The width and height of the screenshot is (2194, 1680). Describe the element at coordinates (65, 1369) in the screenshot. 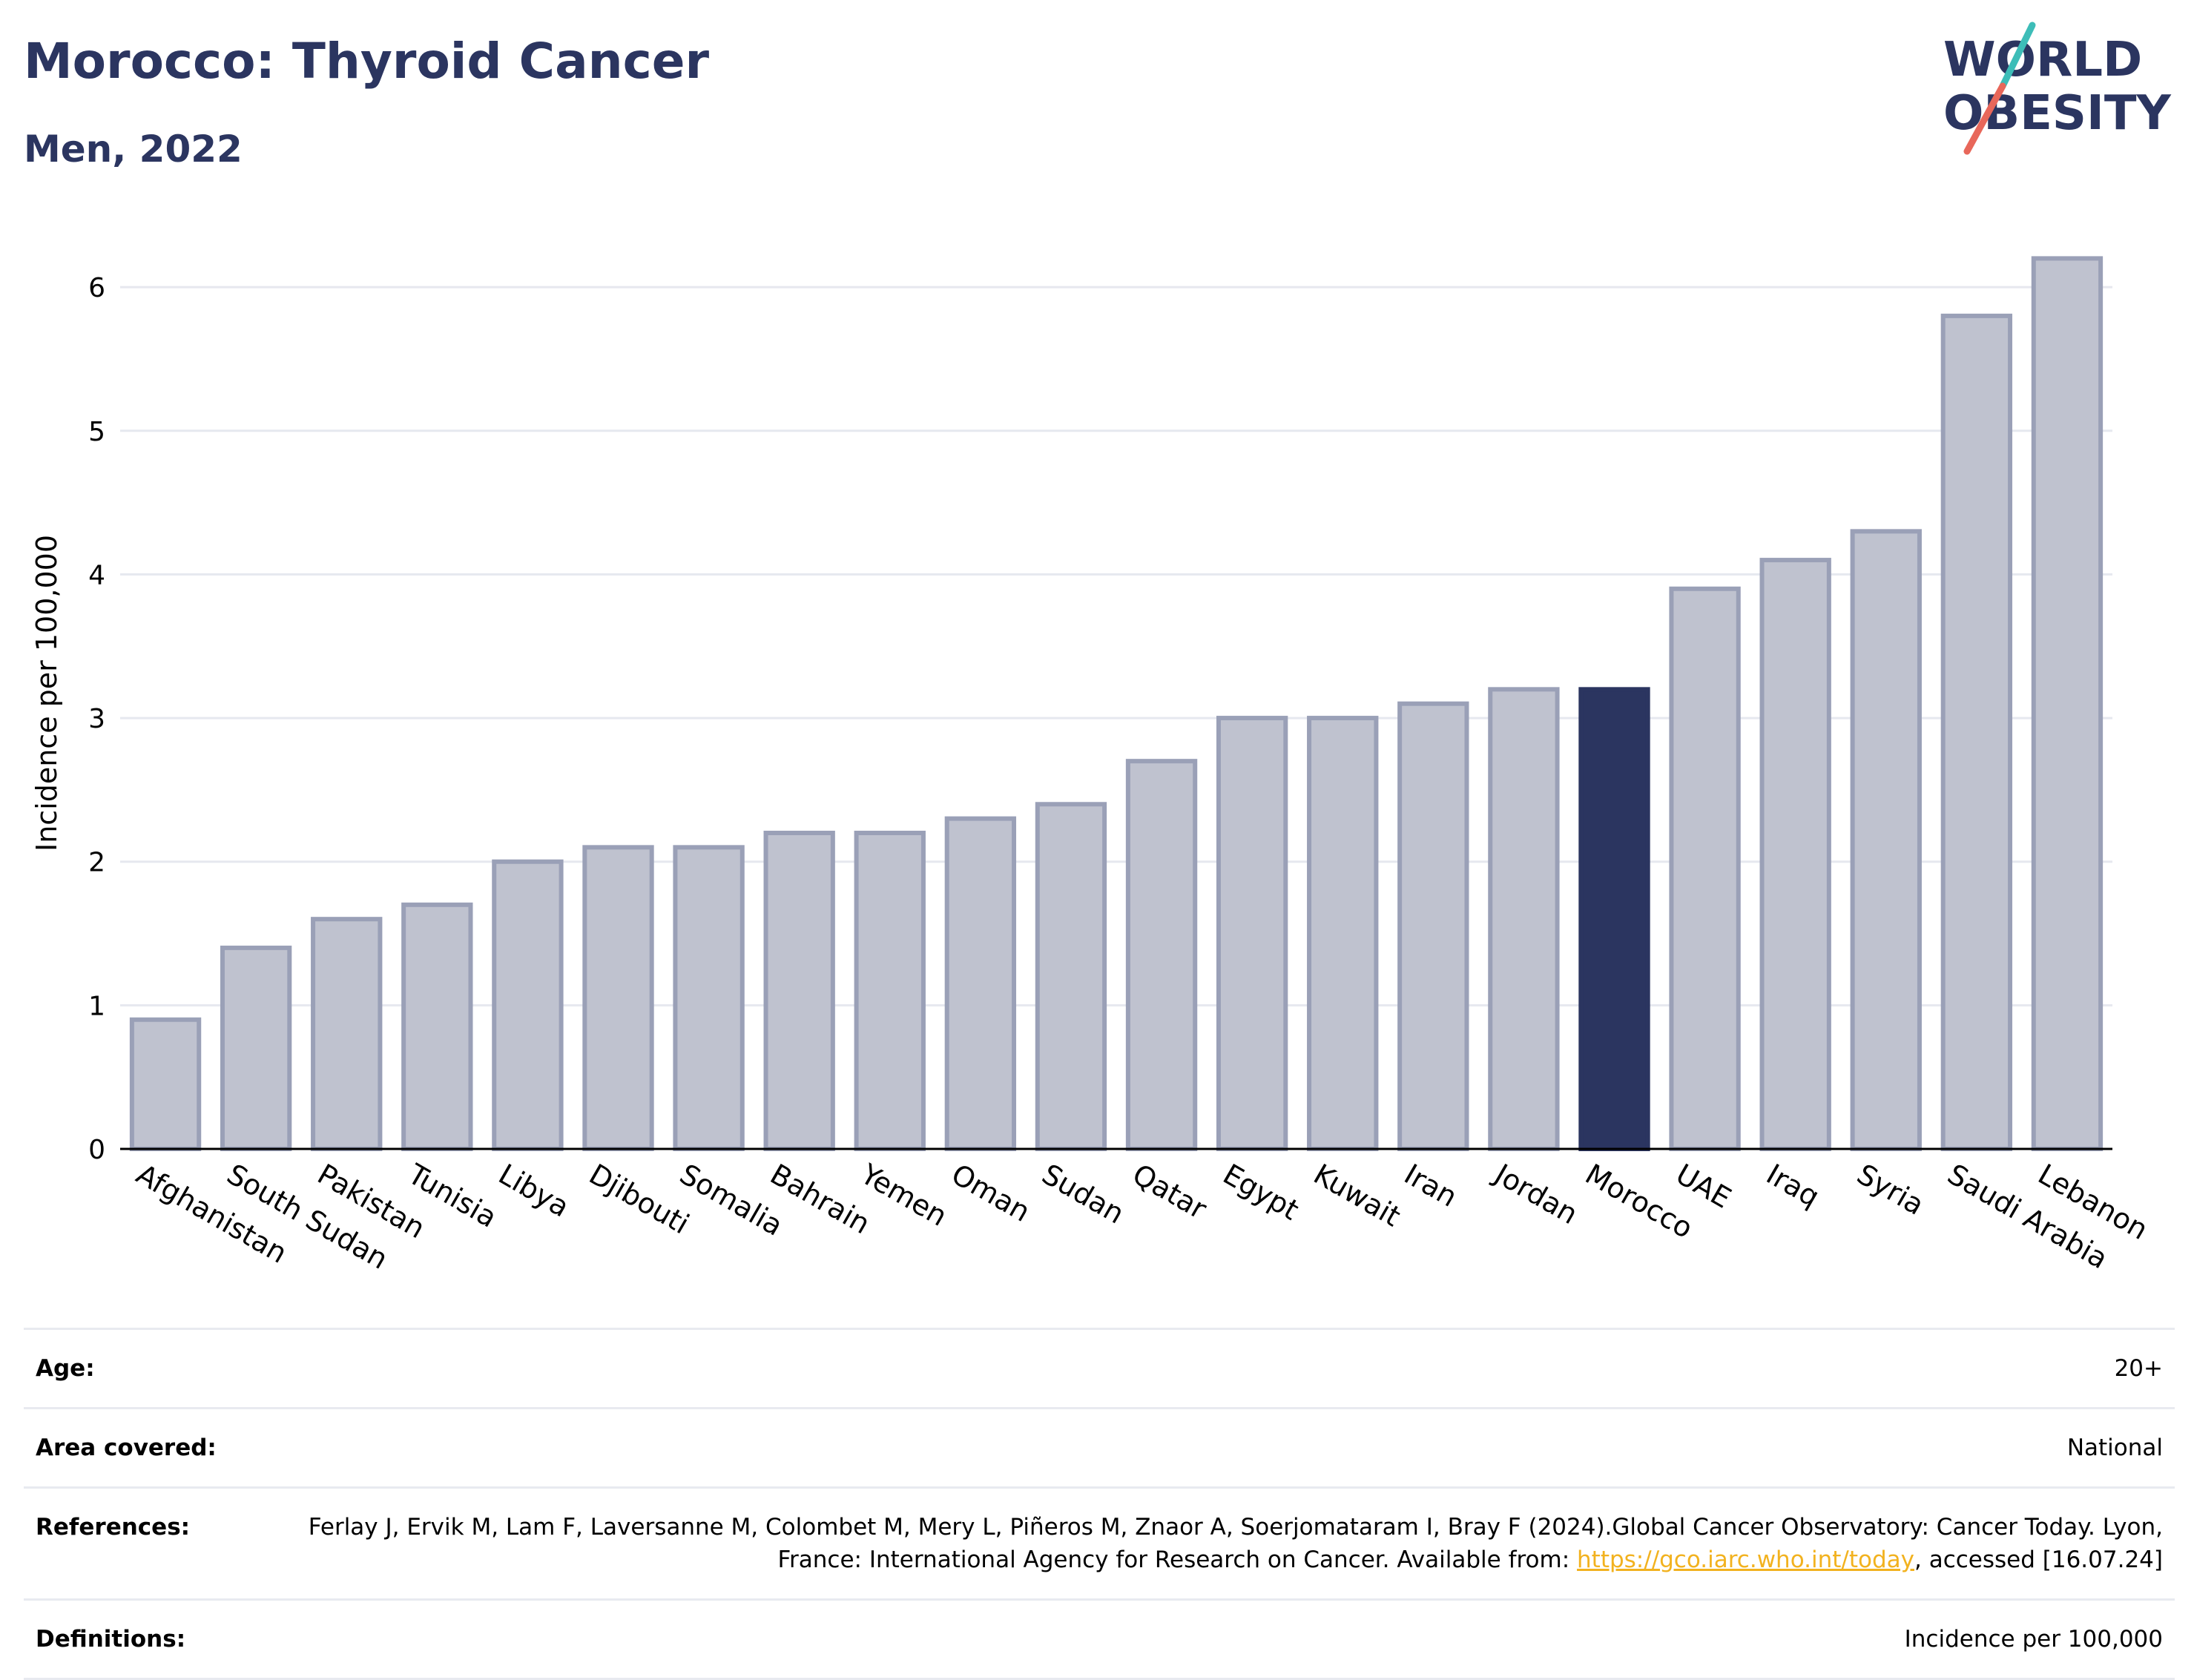

I see `age-label: Age:` at that location.